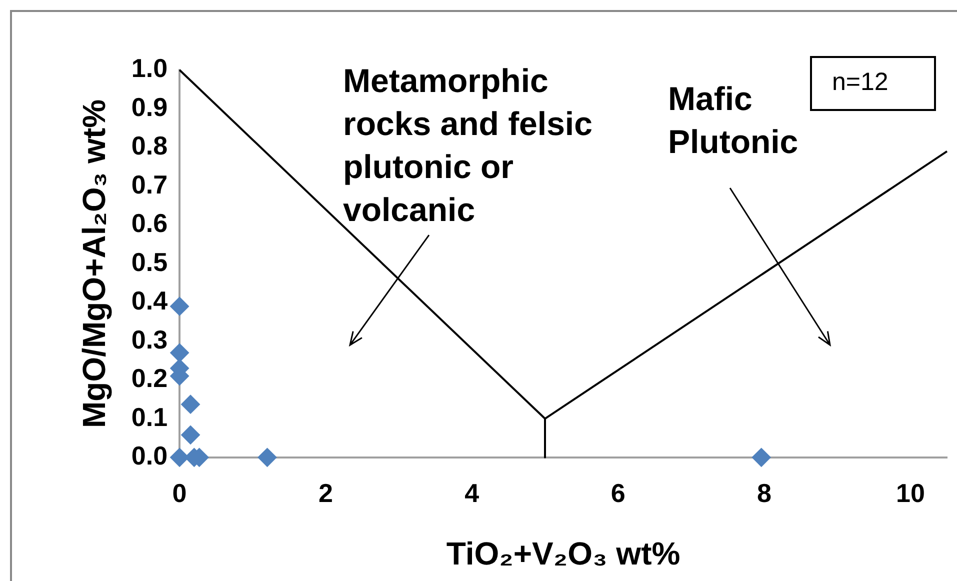 Image resolution: width=957 pixels, height=581 pixels. I want to click on y-tick-label: 0.6, so click(149, 223).